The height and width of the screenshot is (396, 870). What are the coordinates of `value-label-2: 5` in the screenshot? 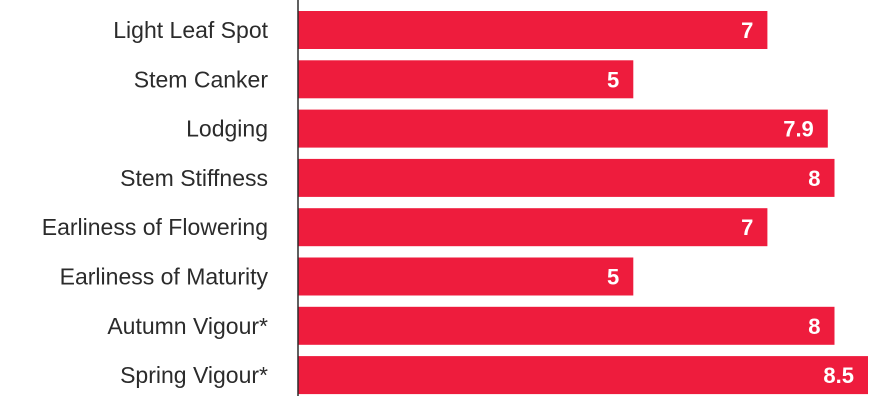 It's located at (613, 79).